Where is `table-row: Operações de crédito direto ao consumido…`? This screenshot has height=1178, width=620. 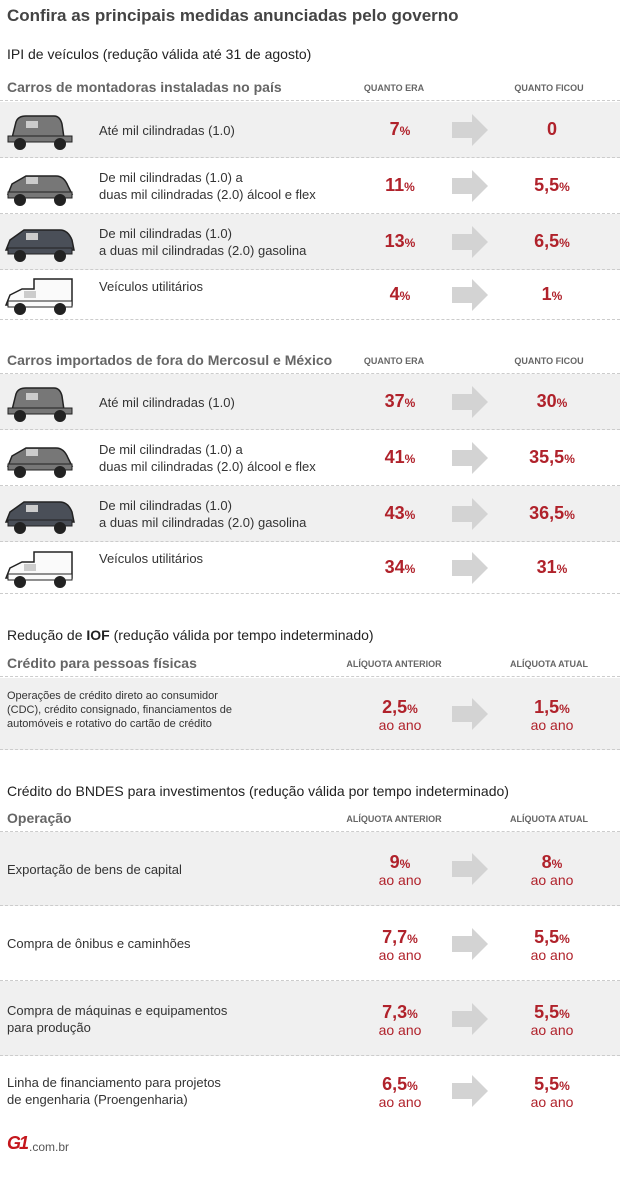
table-row: Operações de crédito direto ao consumido… is located at coordinates (310, 714).